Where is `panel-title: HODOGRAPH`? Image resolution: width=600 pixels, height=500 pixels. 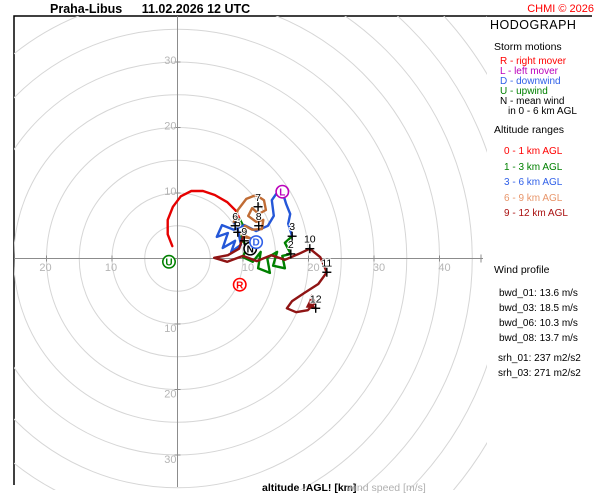
panel-title: HODOGRAPH is located at coordinates (533, 25).